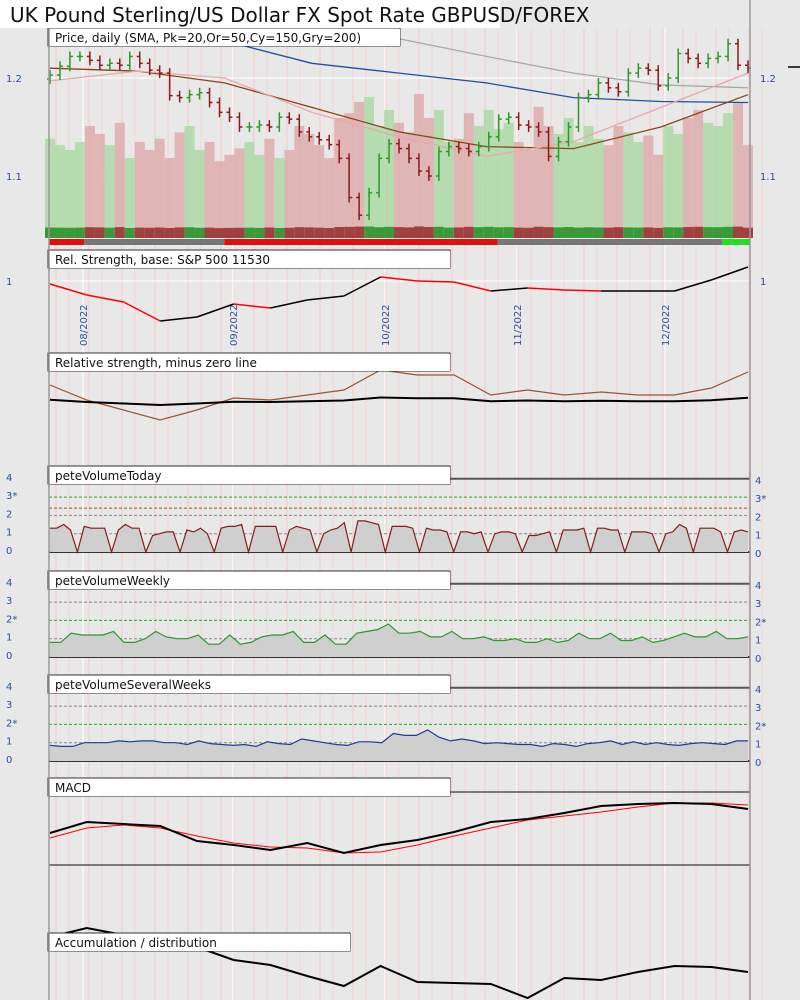 Image resolution: width=800 pixels, height=1000 pixels. What do you see at coordinates (758, 708) in the screenshot?
I see `tick-right: 3` at bounding box center [758, 708].